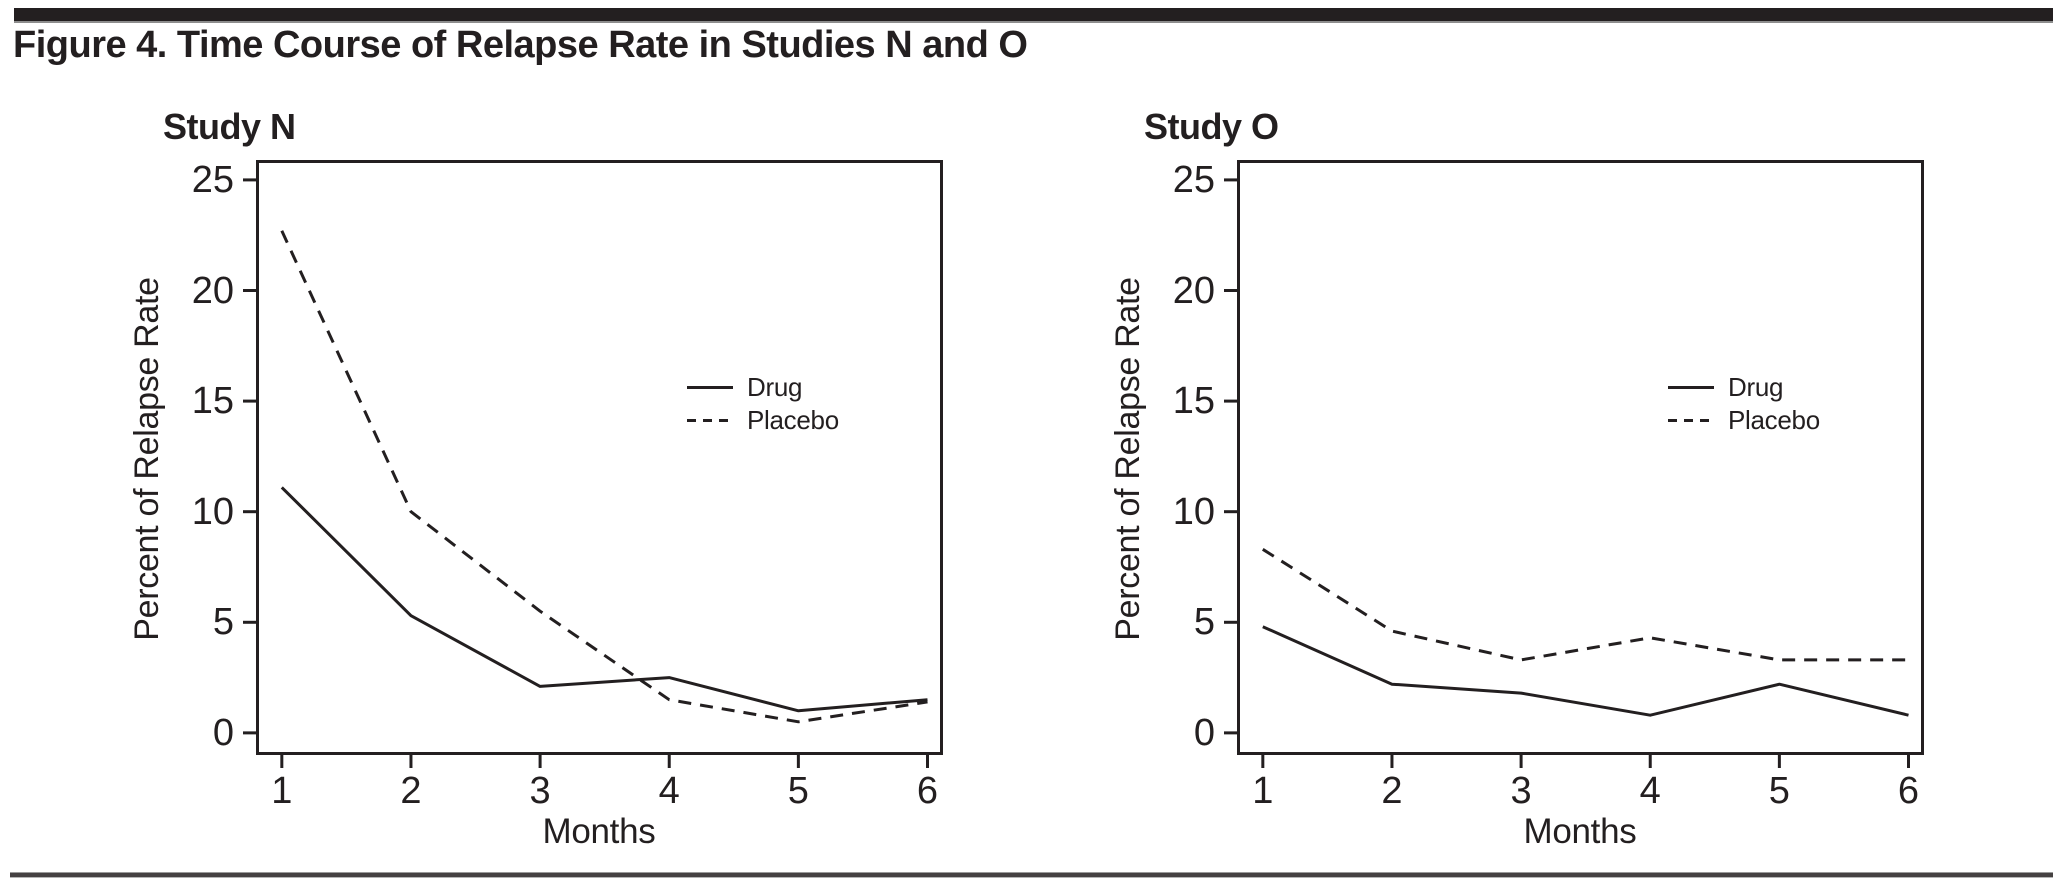  Describe the element at coordinates (1585, 605) in the screenshot. I see `placebo-line` at that location.